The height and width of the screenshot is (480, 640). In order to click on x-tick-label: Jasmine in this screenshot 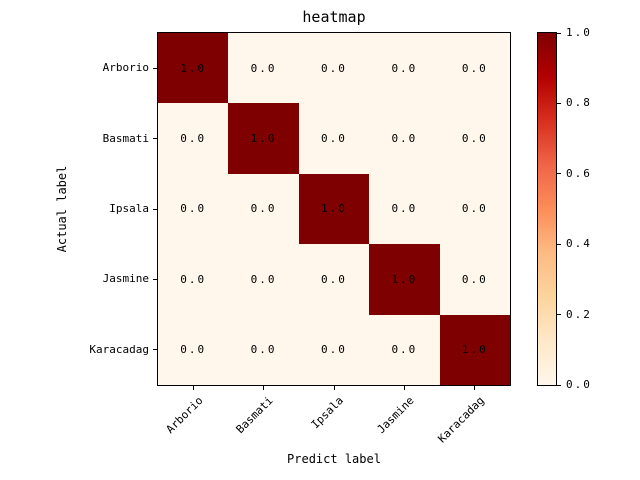, I will do `click(395, 415)`.